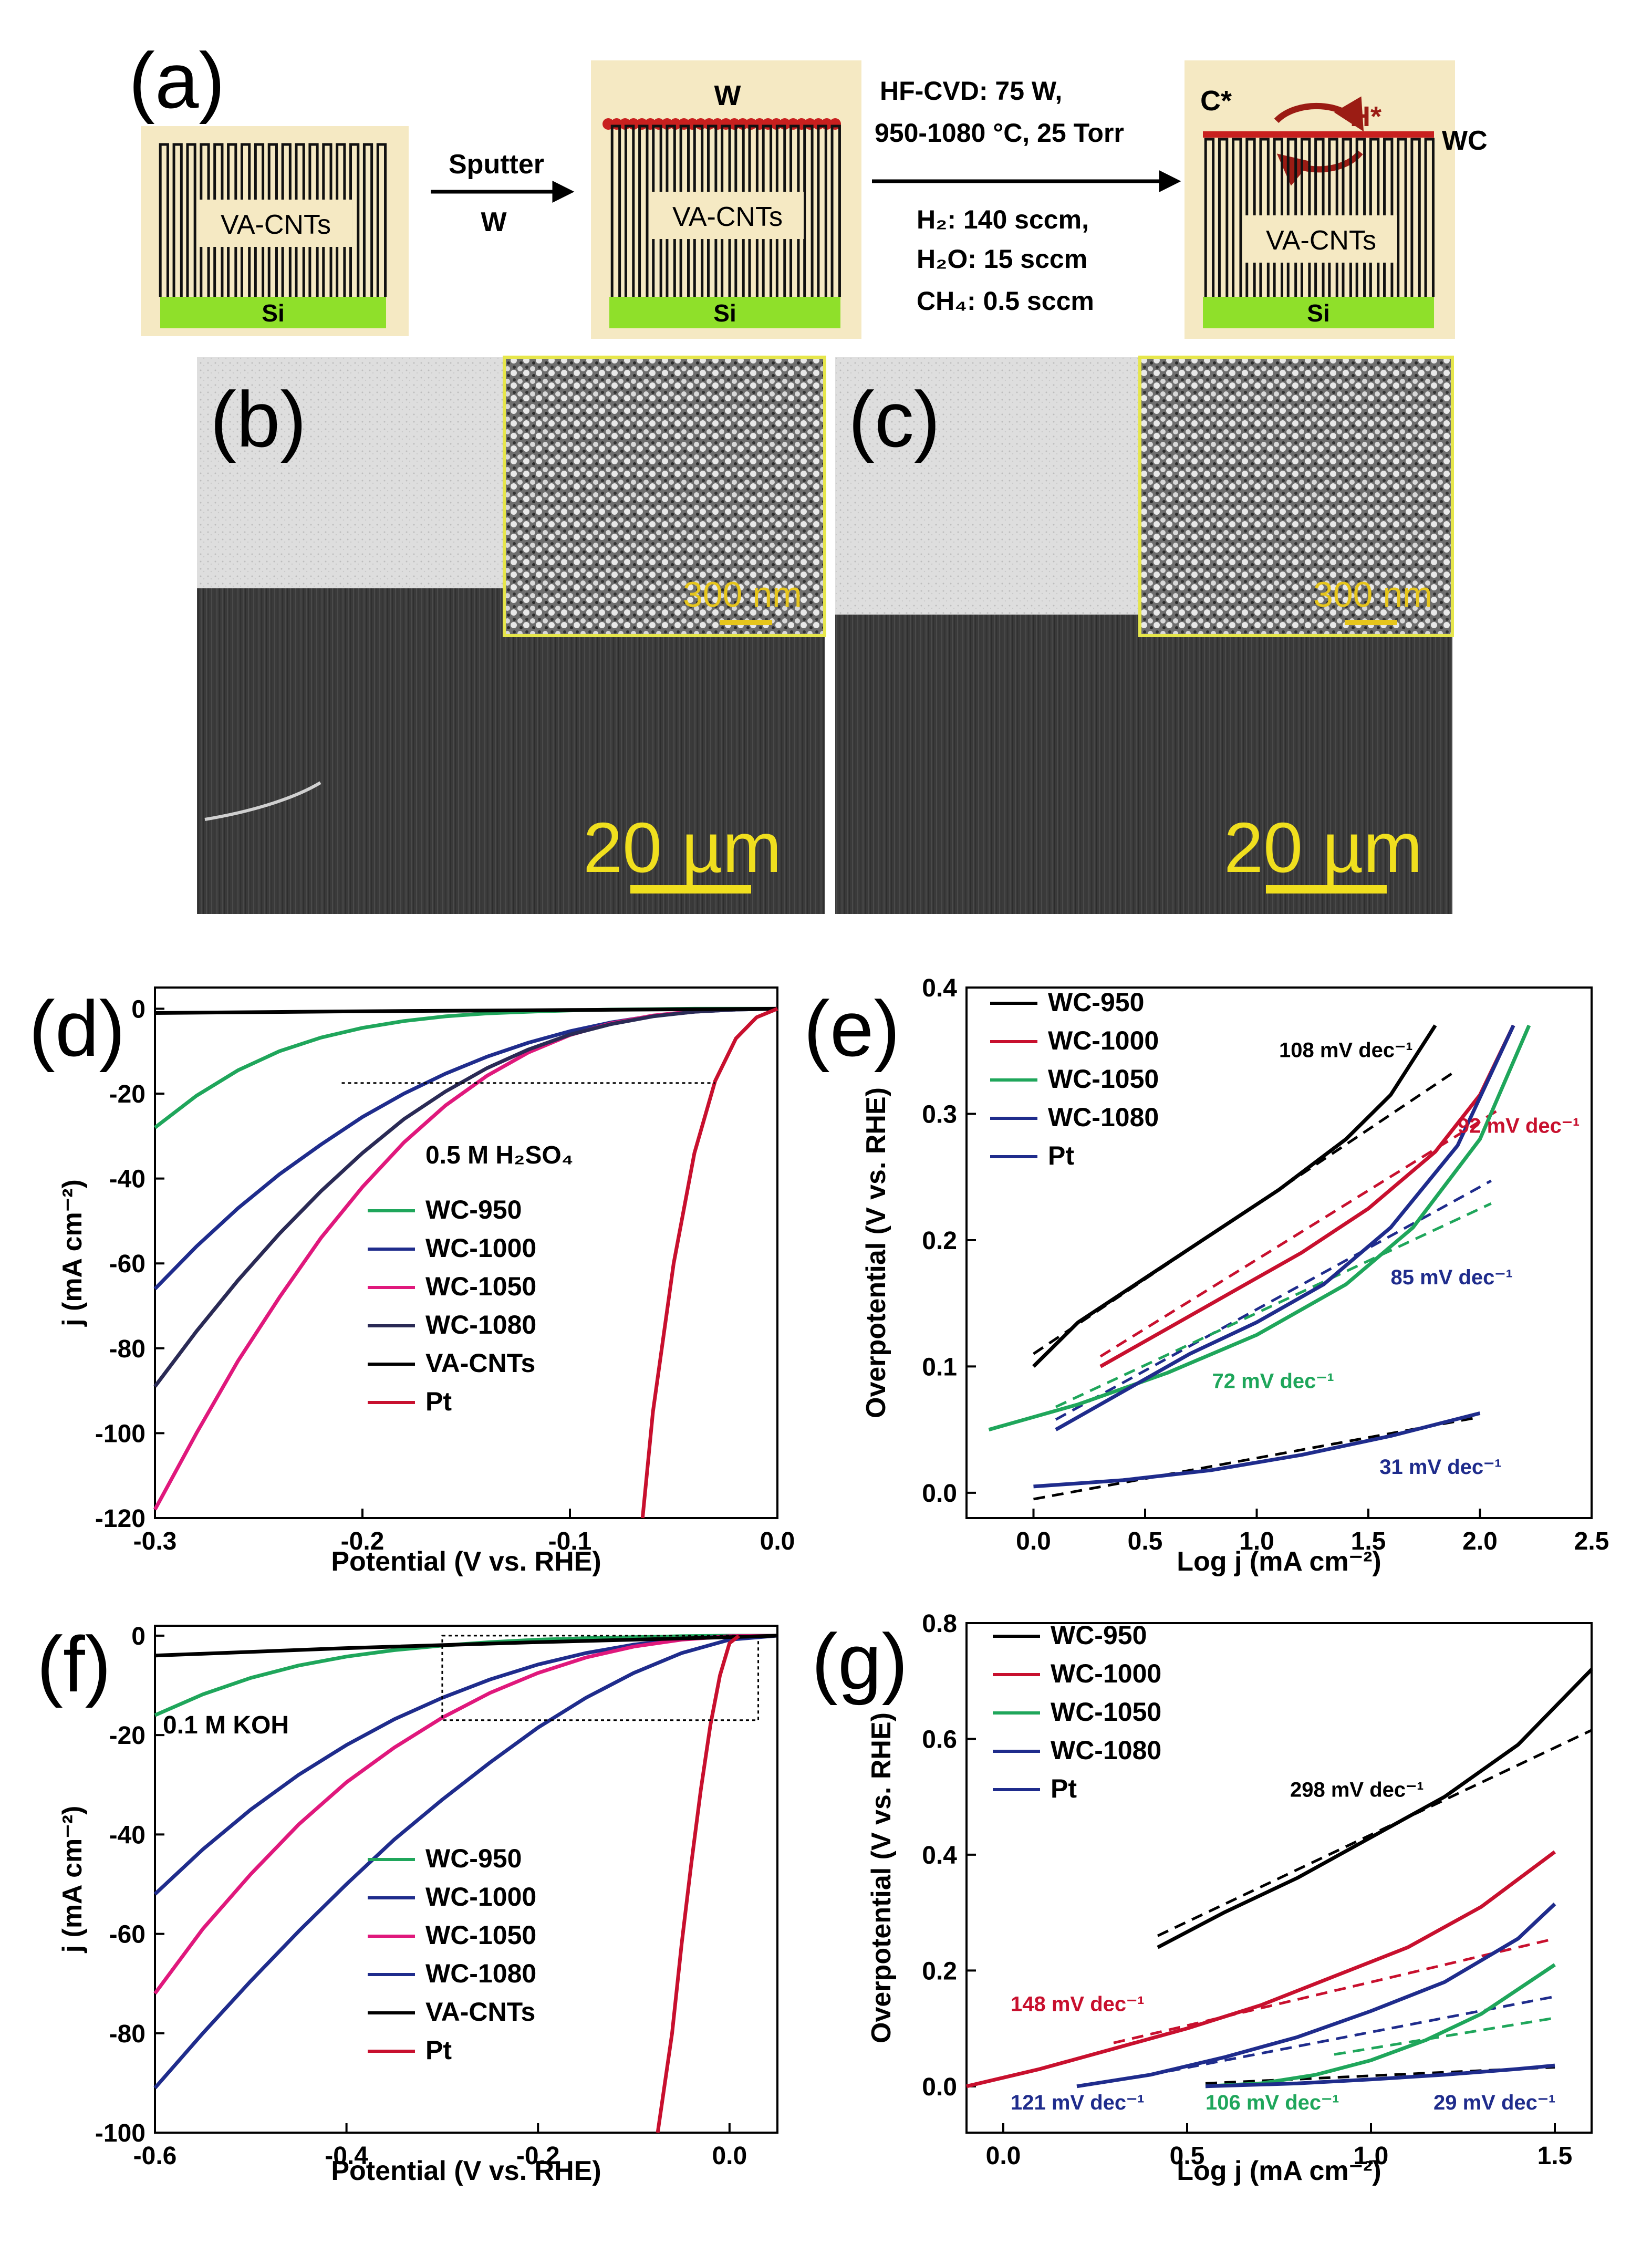 The height and width of the screenshot is (2244, 1652). What do you see at coordinates (1440, 1468) in the screenshot?
I see `tafel-slope-label: 31 mV dec⁻¹` at bounding box center [1440, 1468].